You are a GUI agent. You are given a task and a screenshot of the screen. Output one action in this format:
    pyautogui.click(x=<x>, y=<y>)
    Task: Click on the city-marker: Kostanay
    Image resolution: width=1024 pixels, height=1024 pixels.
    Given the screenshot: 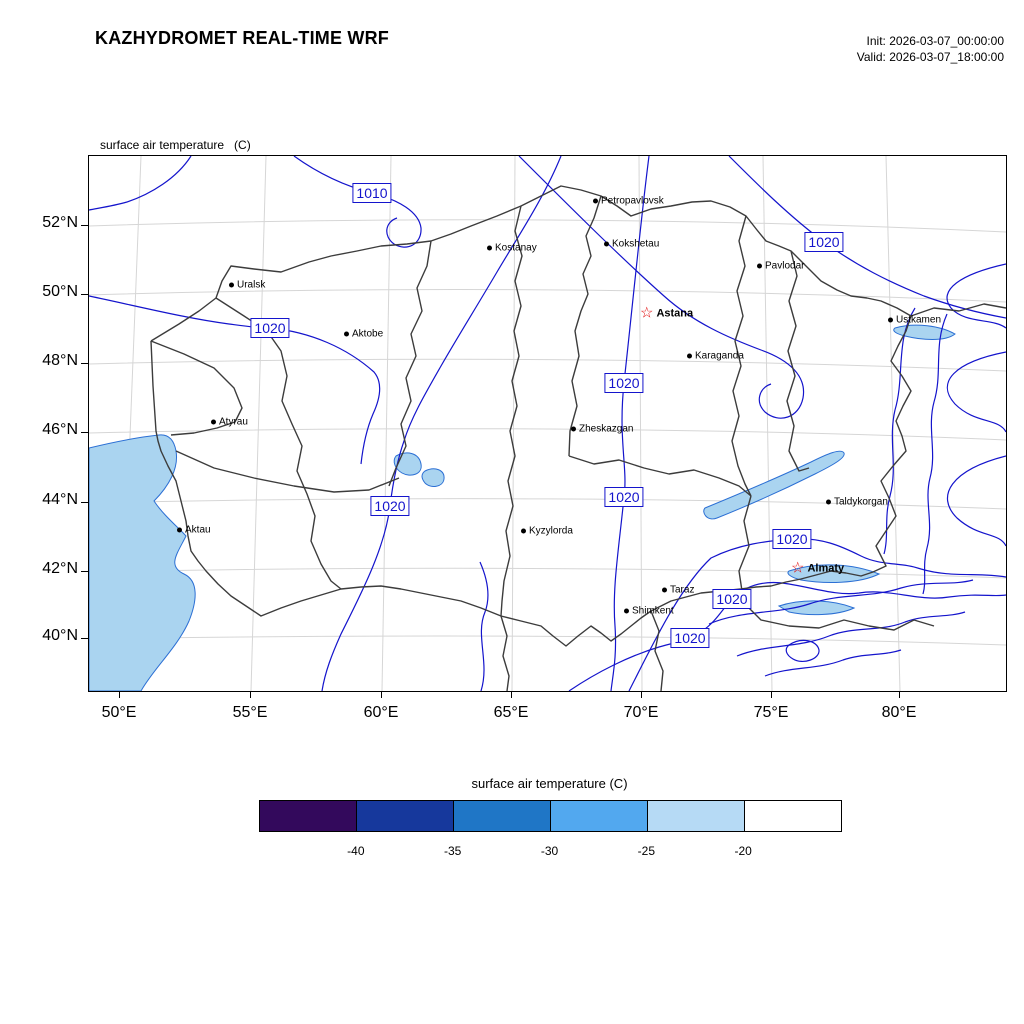 What is the action you would take?
    pyautogui.click(x=512, y=248)
    